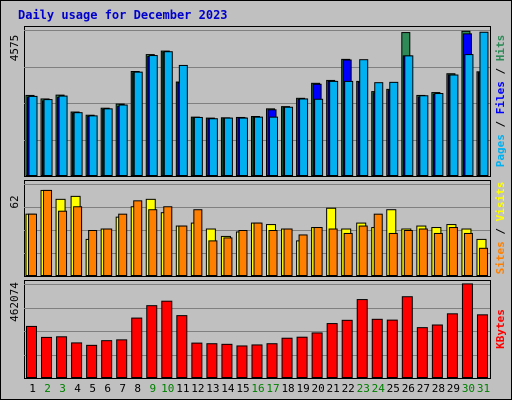  I want to click on x-tick-label: 25, so click(393, 388).